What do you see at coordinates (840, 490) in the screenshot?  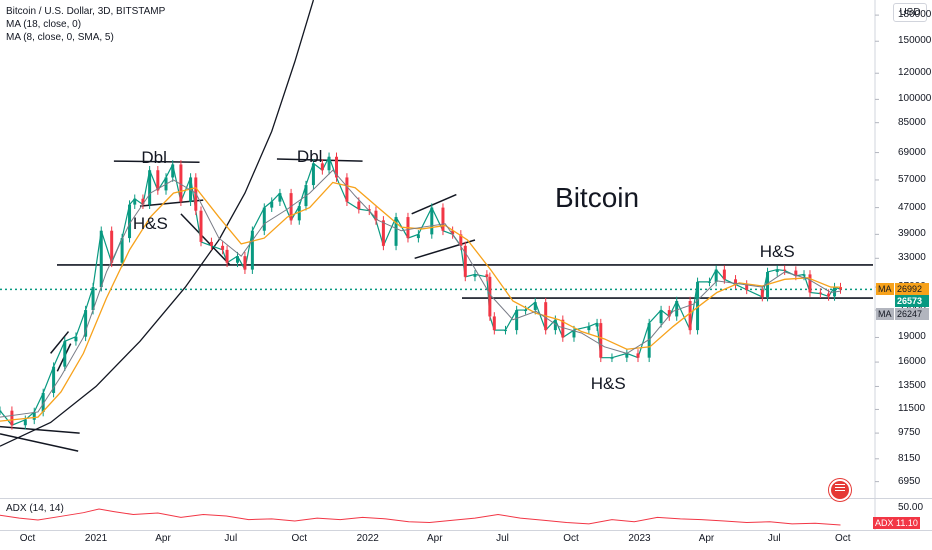 I see `flag-icon` at bounding box center [840, 490].